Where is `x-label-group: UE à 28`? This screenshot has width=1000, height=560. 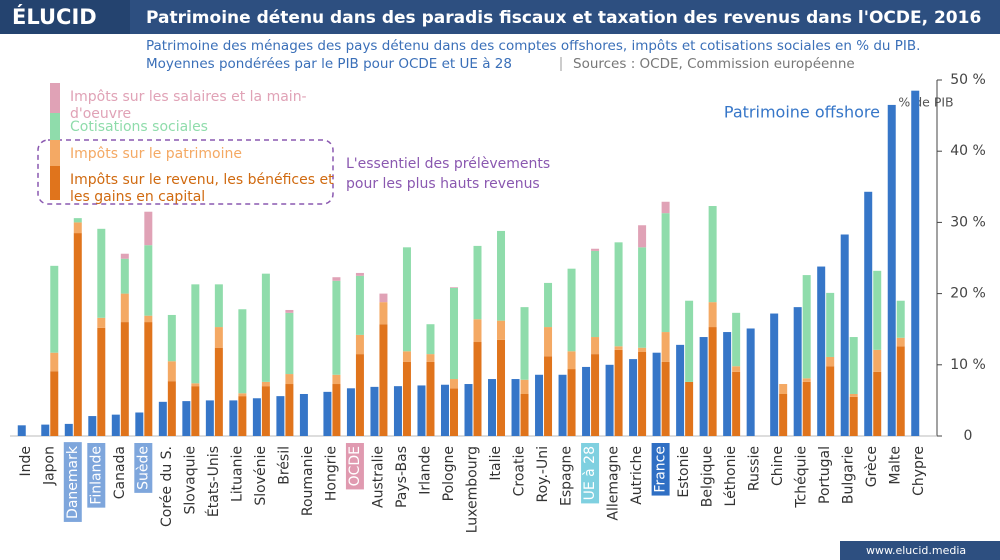
x-label-group: UE à 28 is located at coordinates (590, 473).